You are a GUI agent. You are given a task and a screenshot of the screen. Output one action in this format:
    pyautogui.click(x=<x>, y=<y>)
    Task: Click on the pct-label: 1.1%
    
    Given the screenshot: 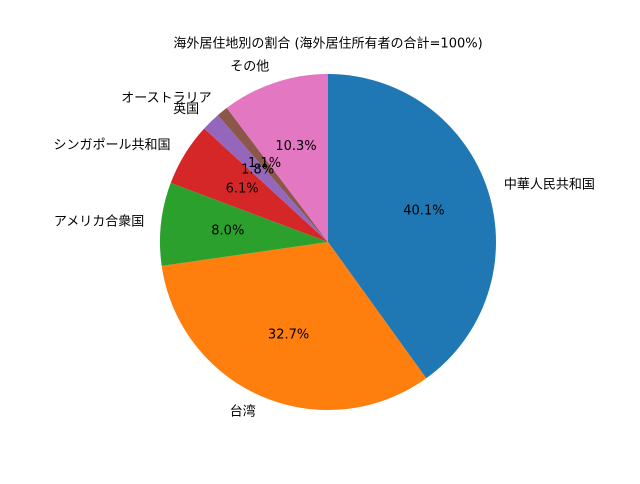 What is the action you would take?
    pyautogui.click(x=264, y=163)
    